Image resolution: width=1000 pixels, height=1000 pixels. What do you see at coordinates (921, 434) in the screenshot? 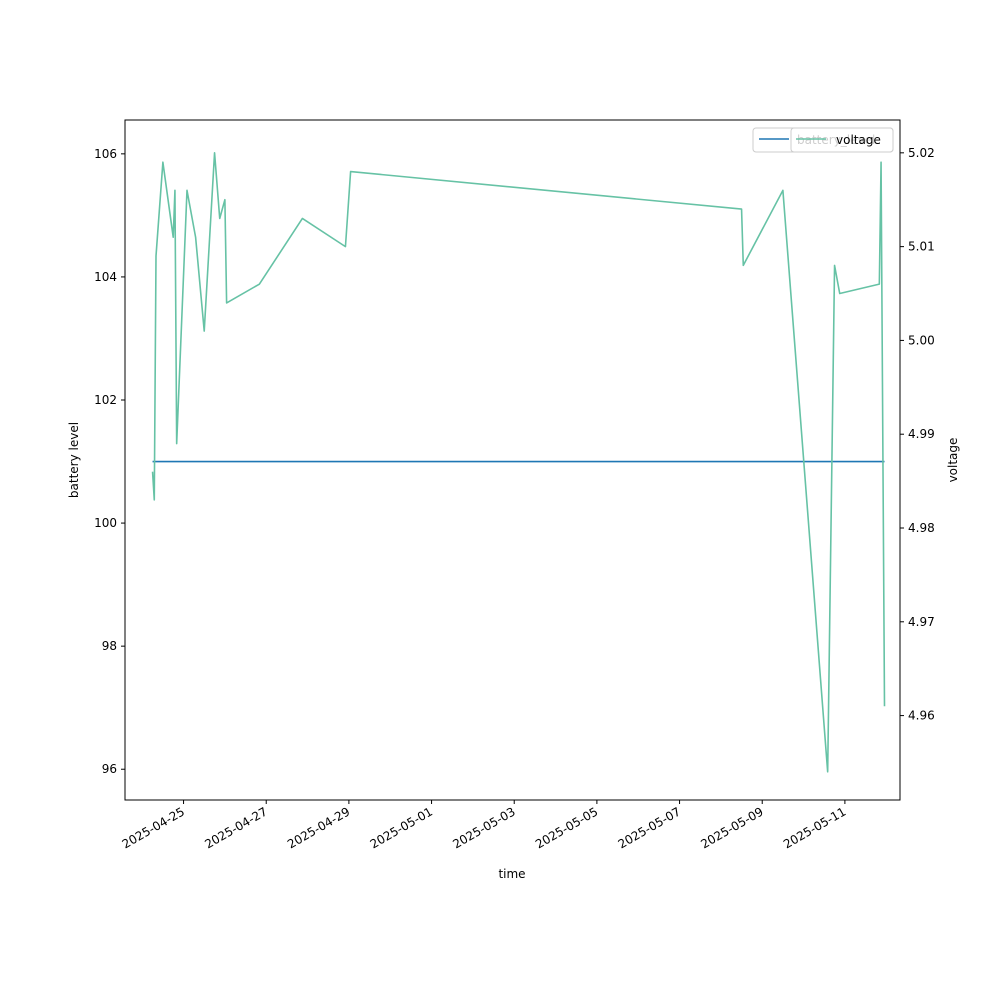
I see `y-right-tick-label-3: 4.99` at bounding box center [921, 434].